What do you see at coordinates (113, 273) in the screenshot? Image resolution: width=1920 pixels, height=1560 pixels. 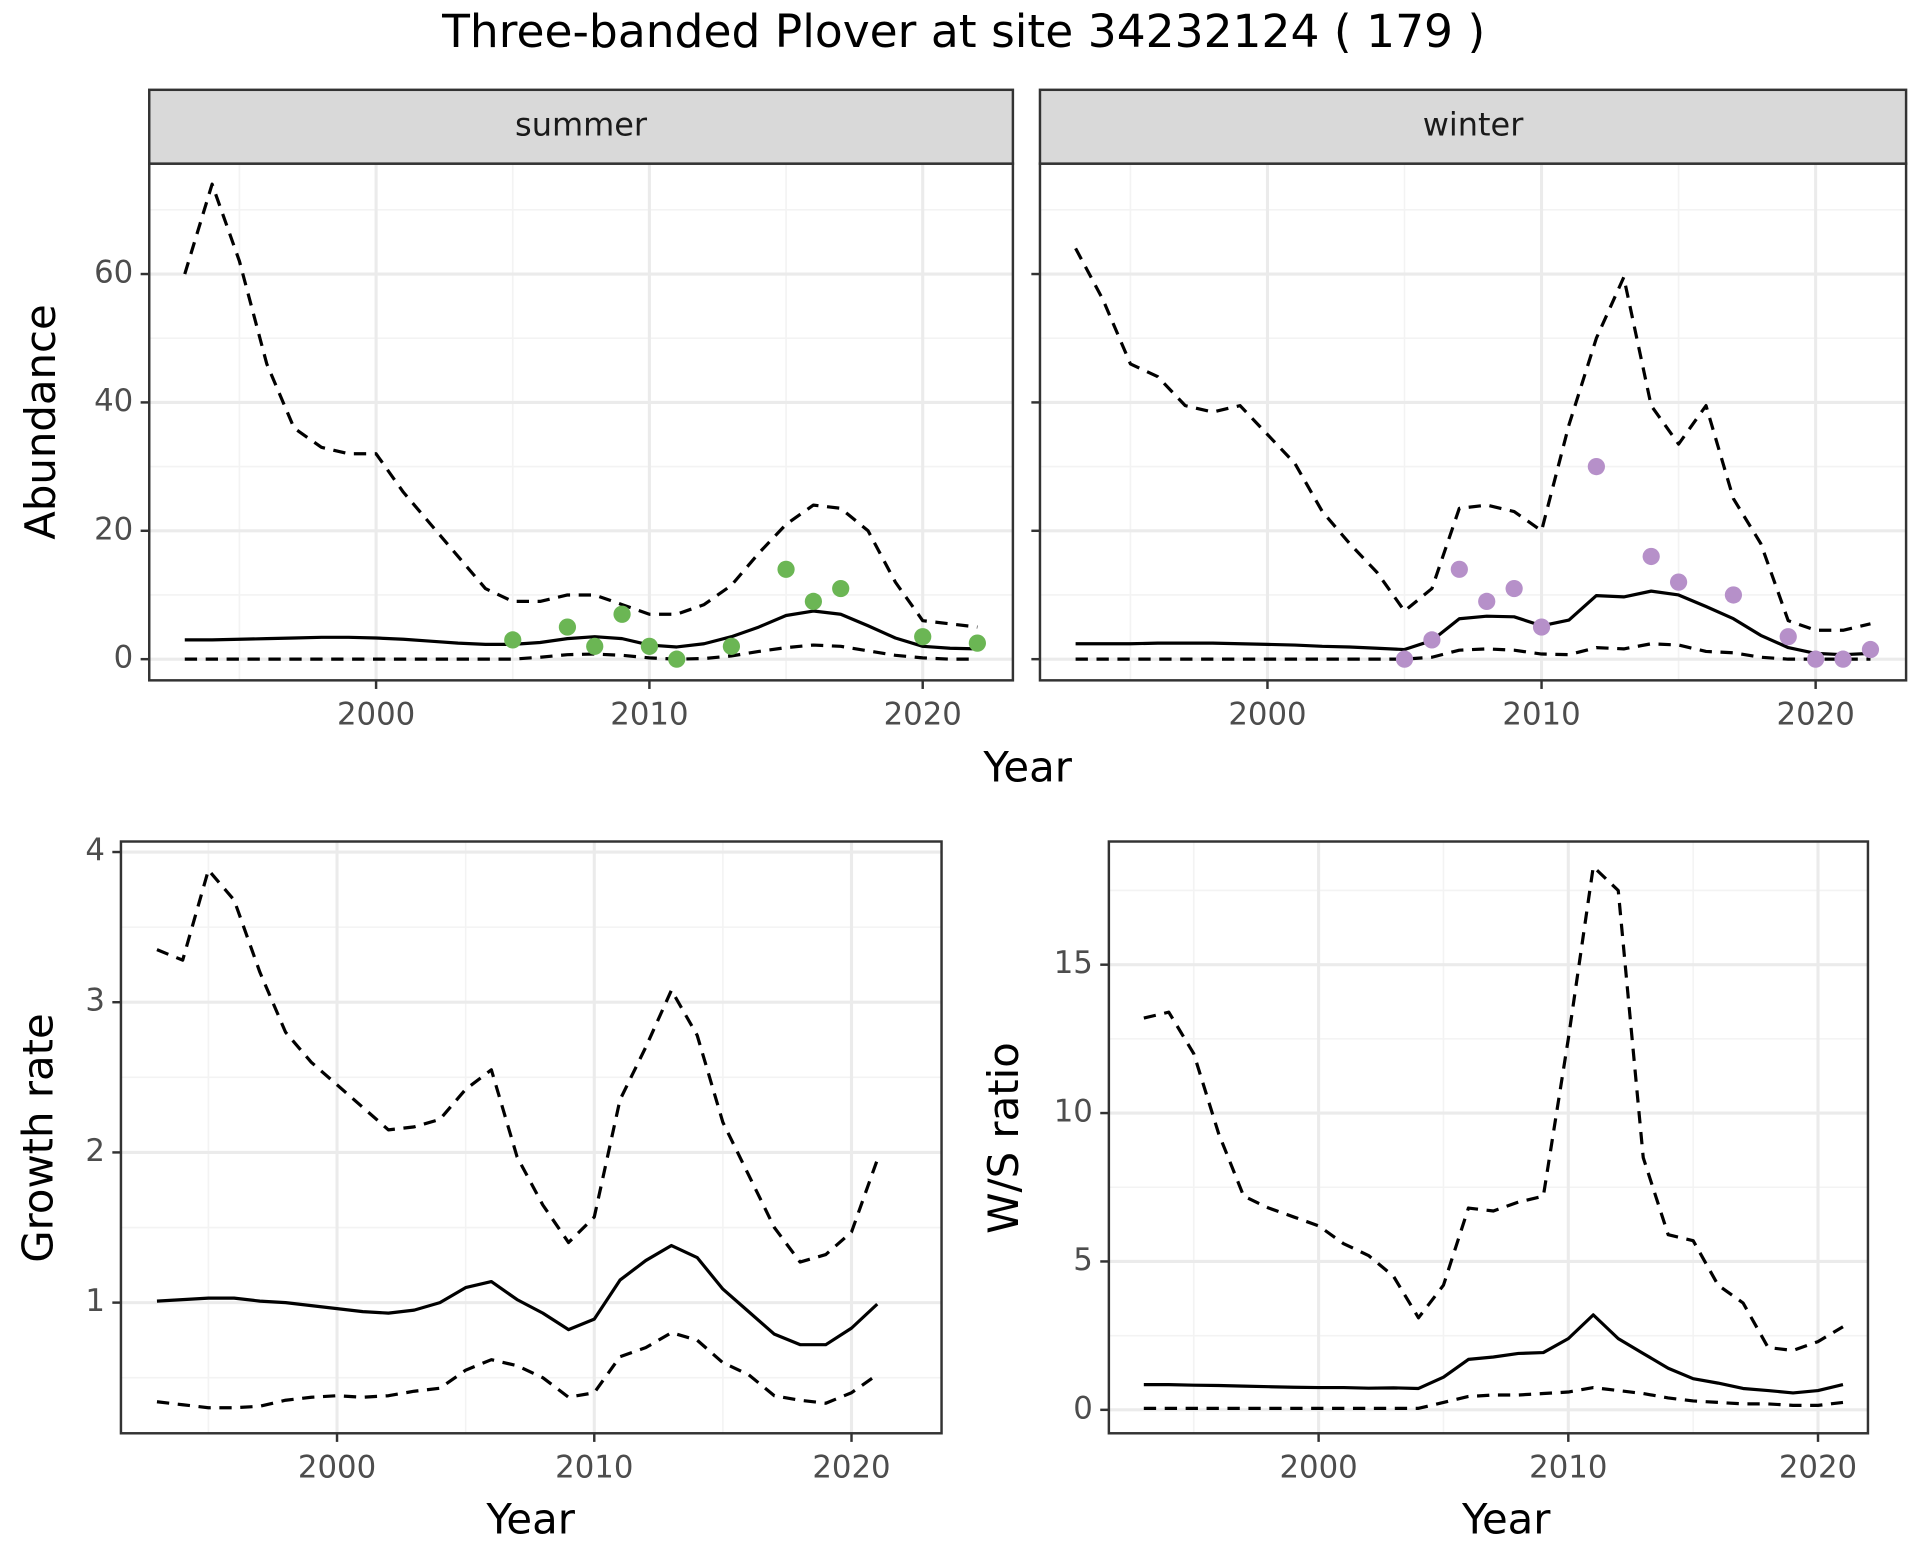 I see `y-tick-label: 60` at bounding box center [113, 273].